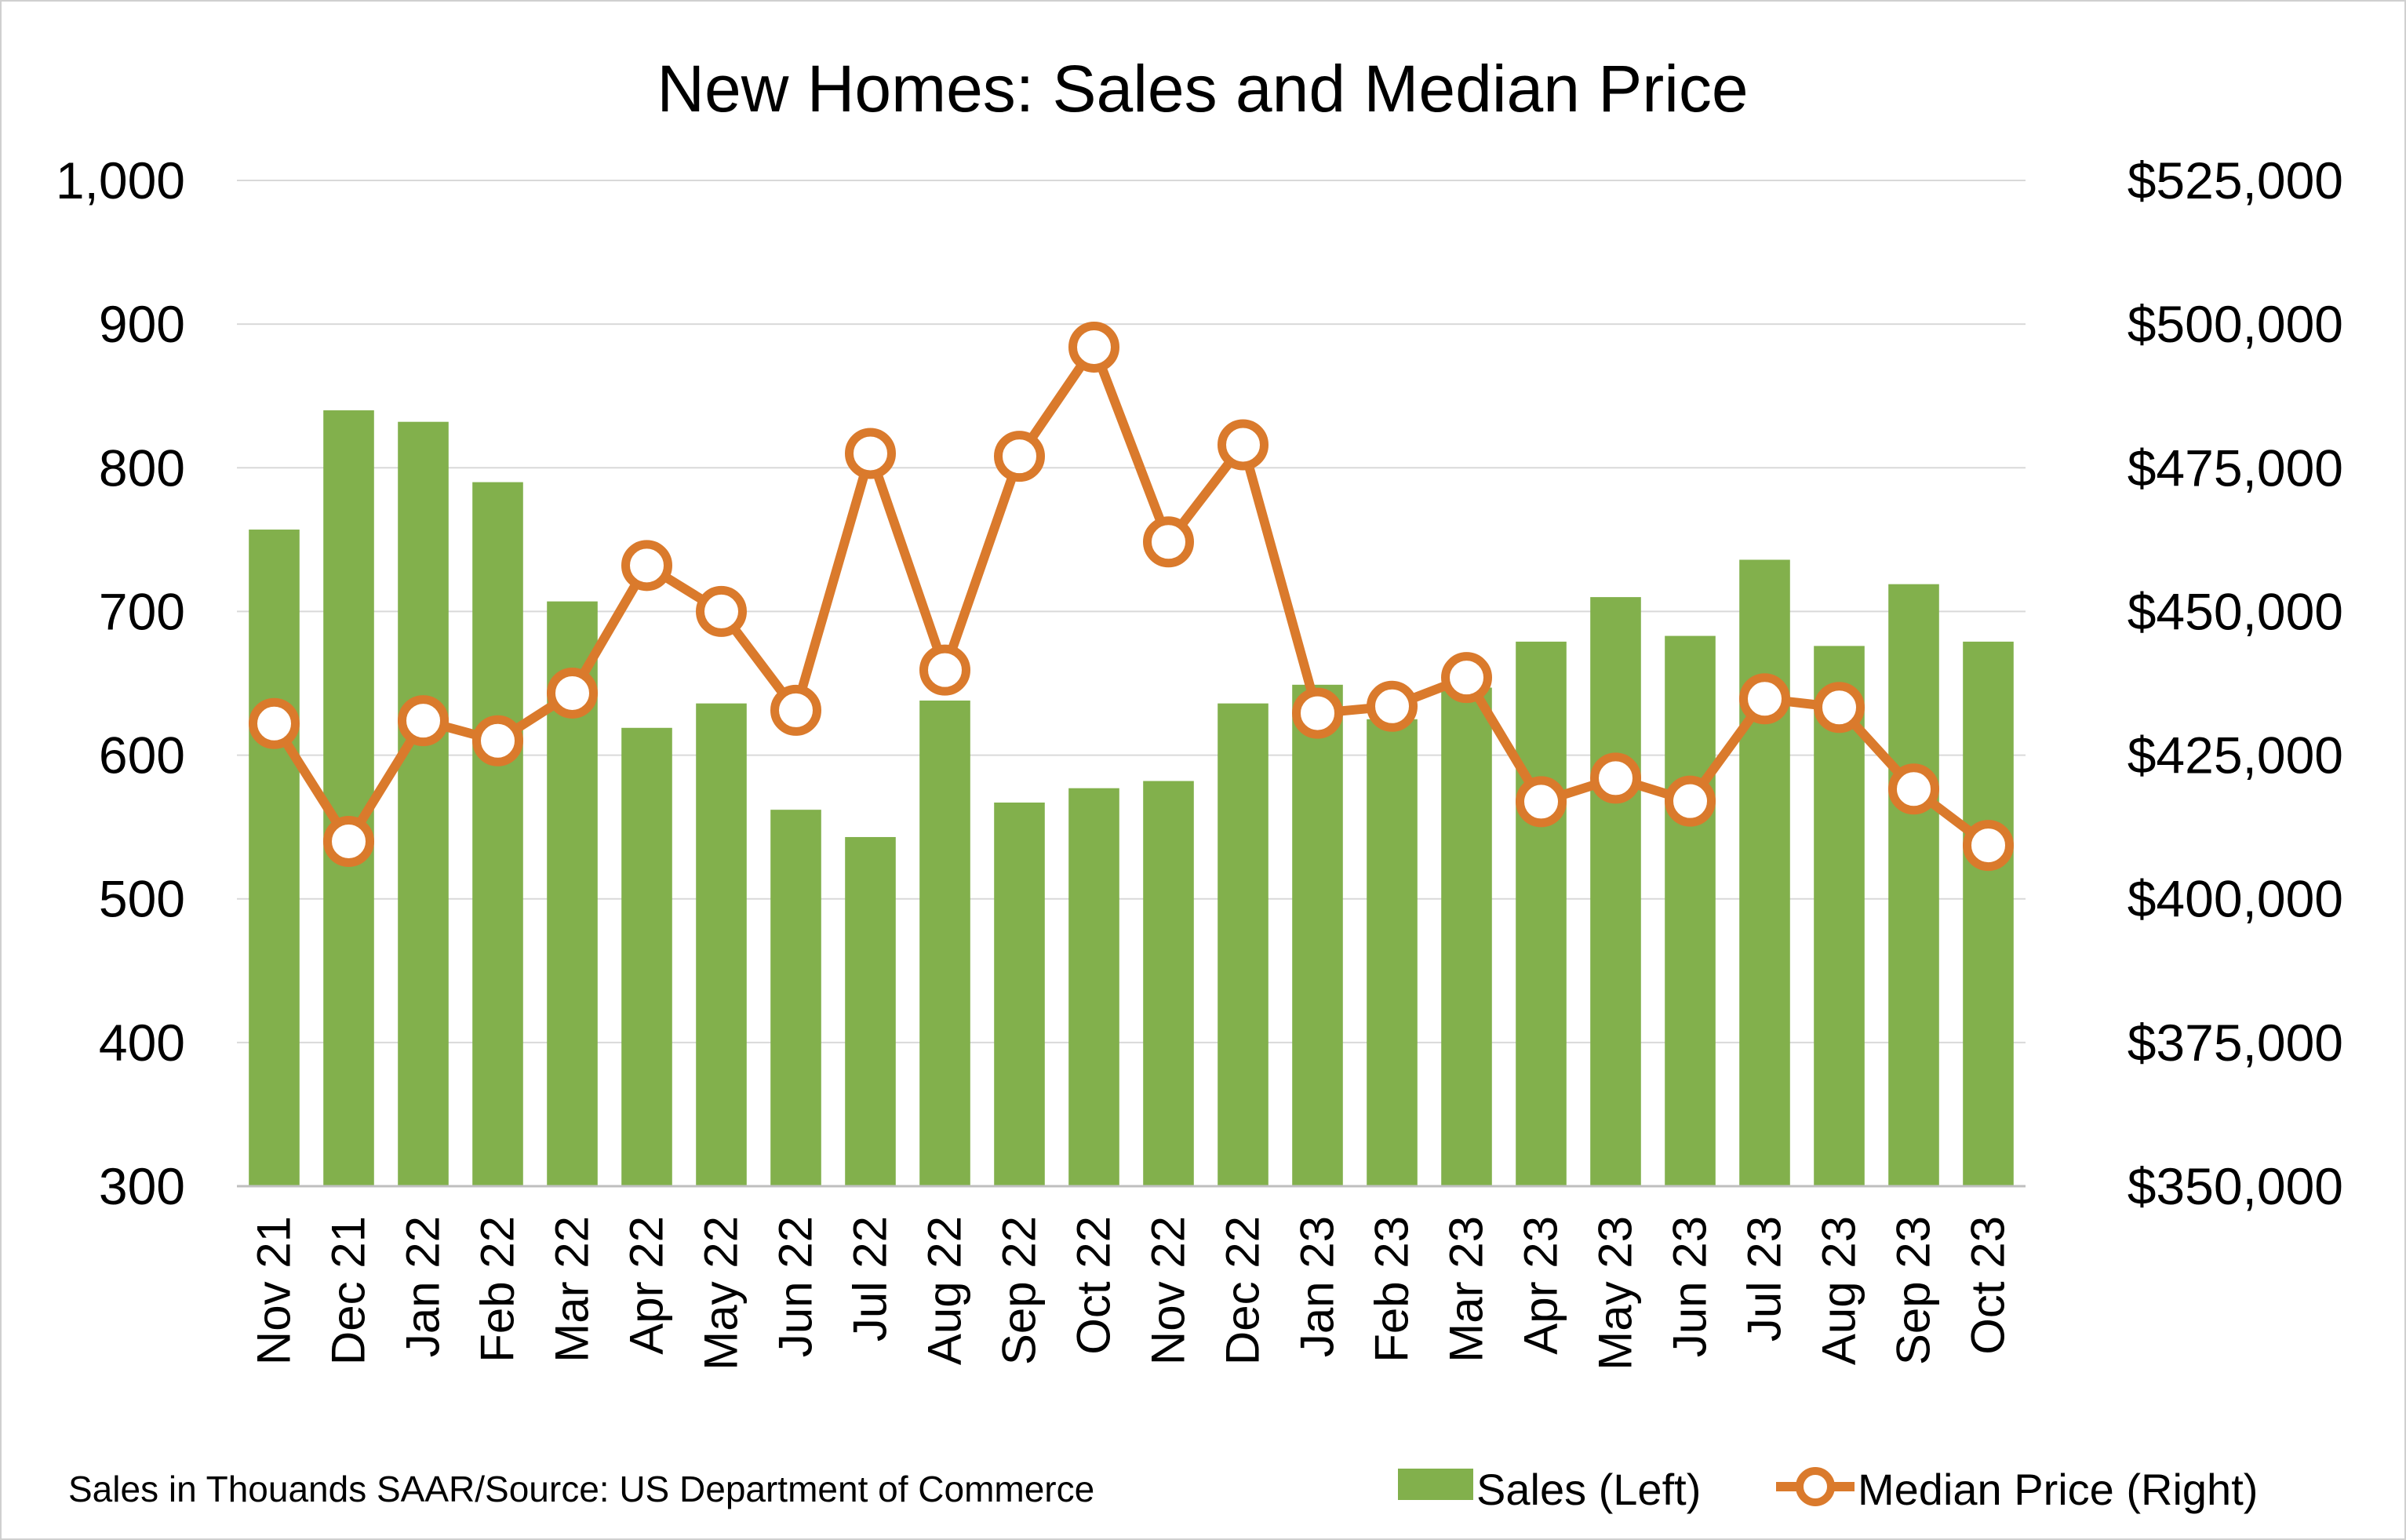 The height and width of the screenshot is (1540, 2406). Describe the element at coordinates (2236, 1186) in the screenshot. I see `right-tick-label: $350,000` at that location.